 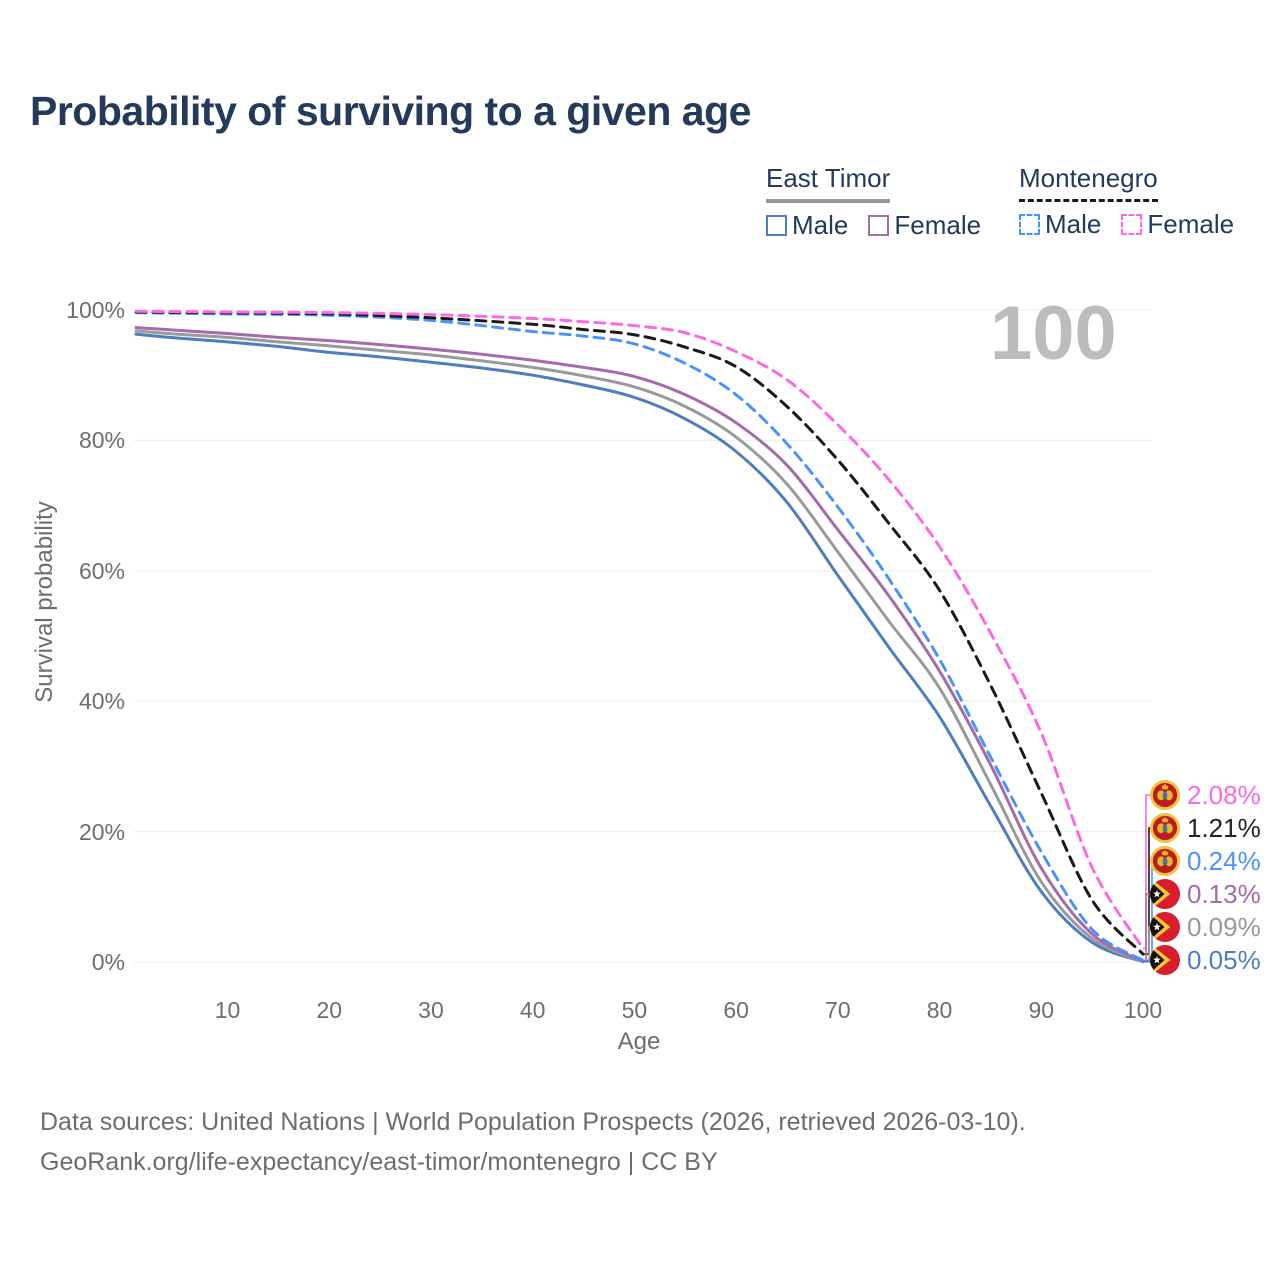 I want to click on y-tick-label: 20%, so click(x=101, y=831).